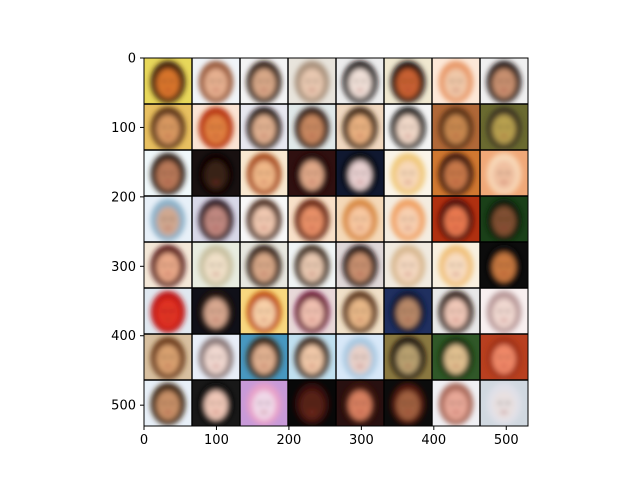 Image resolution: width=640 pixels, height=480 pixels. I want to click on y-tick-label: 400, so click(123, 336).